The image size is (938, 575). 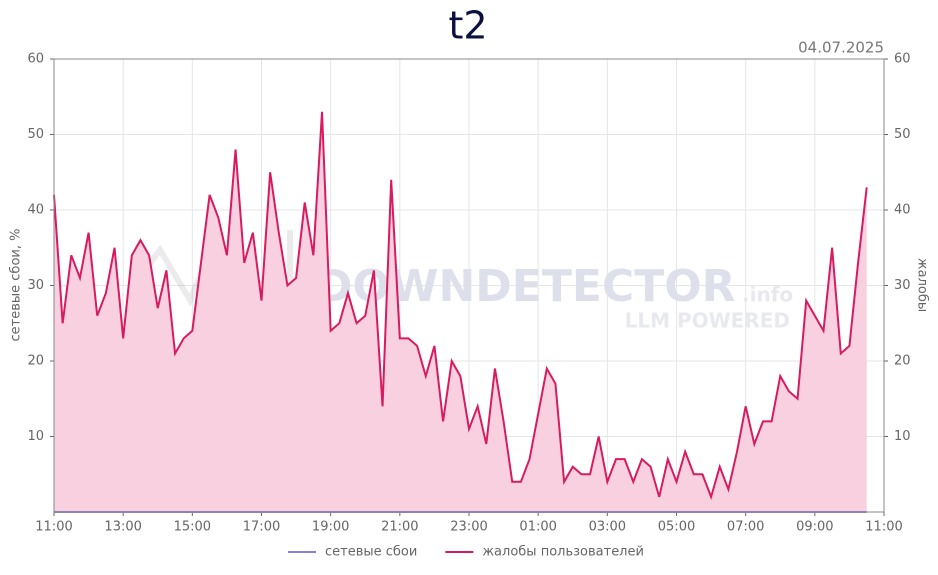 I want to click on y2-tick-label: 20, so click(x=902, y=361).